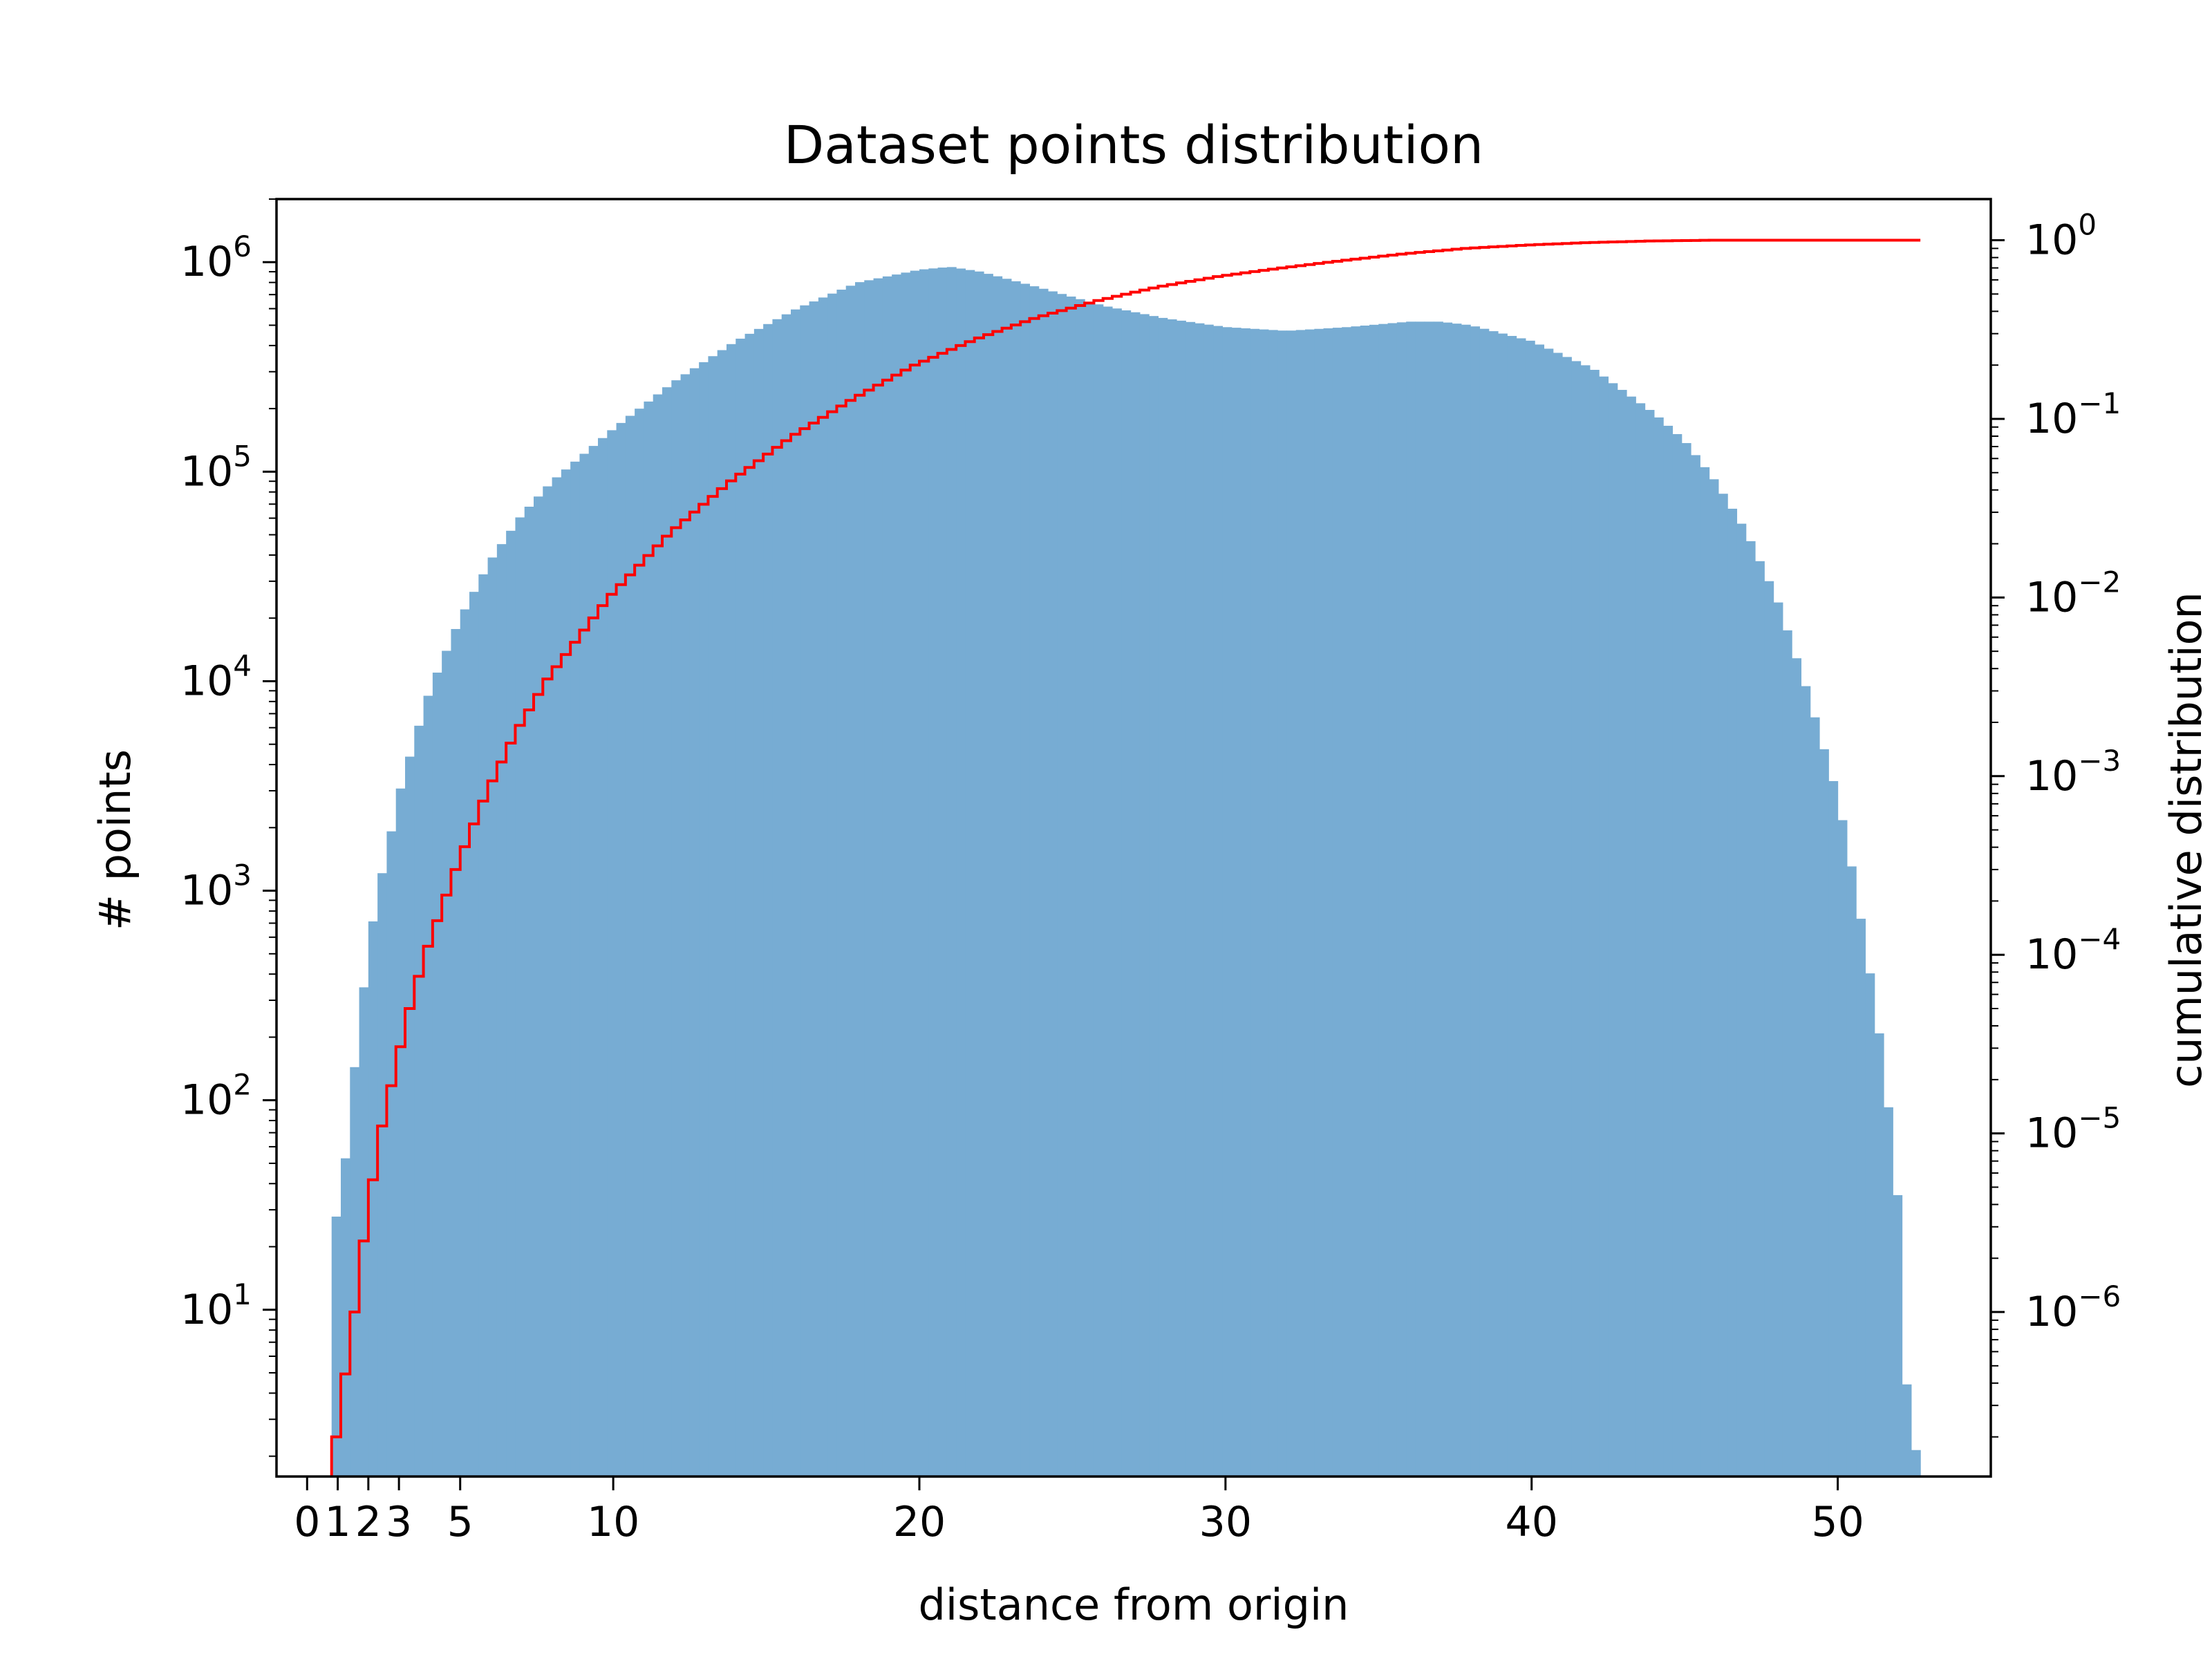 Image resolution: width=2212 pixels, height=1659 pixels. Describe the element at coordinates (2073, 414) in the screenshot. I see `y2-tick-label: 10⁻¹` at that location.